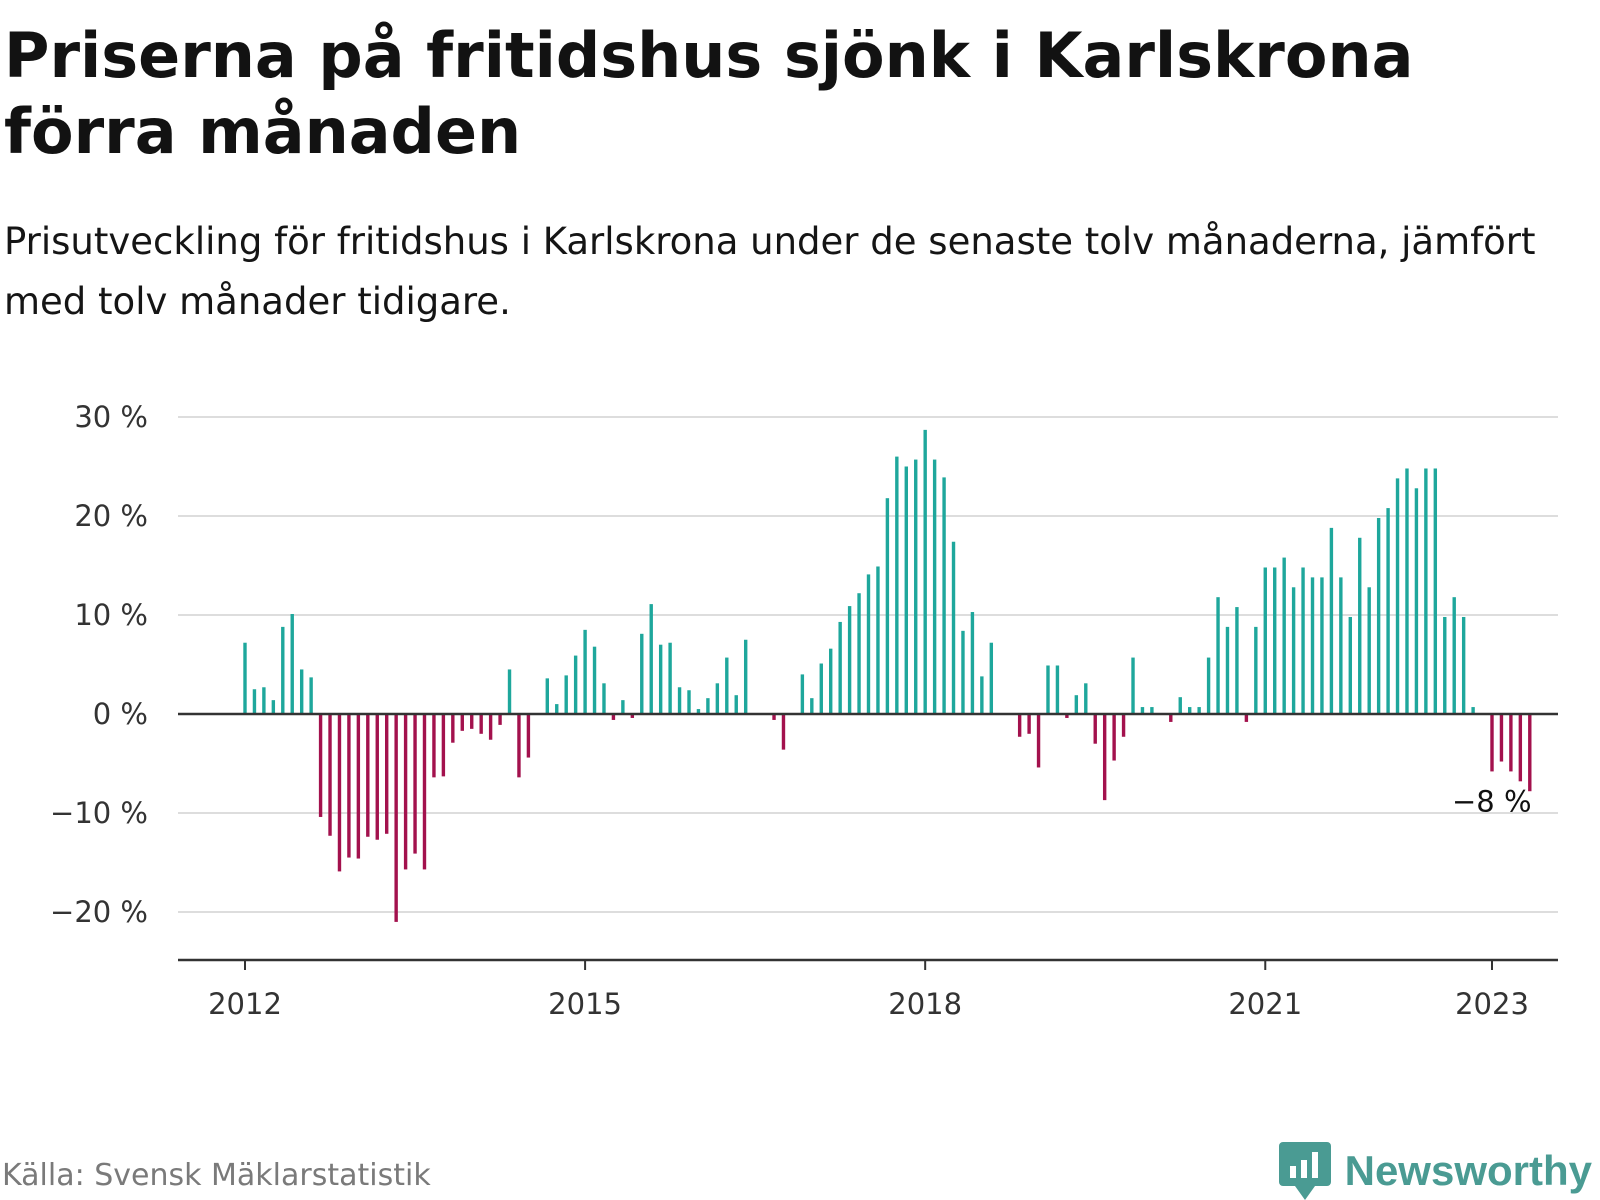 The image size is (1600, 1200). I want to click on y-tick-label: 10 %, so click(111, 615).